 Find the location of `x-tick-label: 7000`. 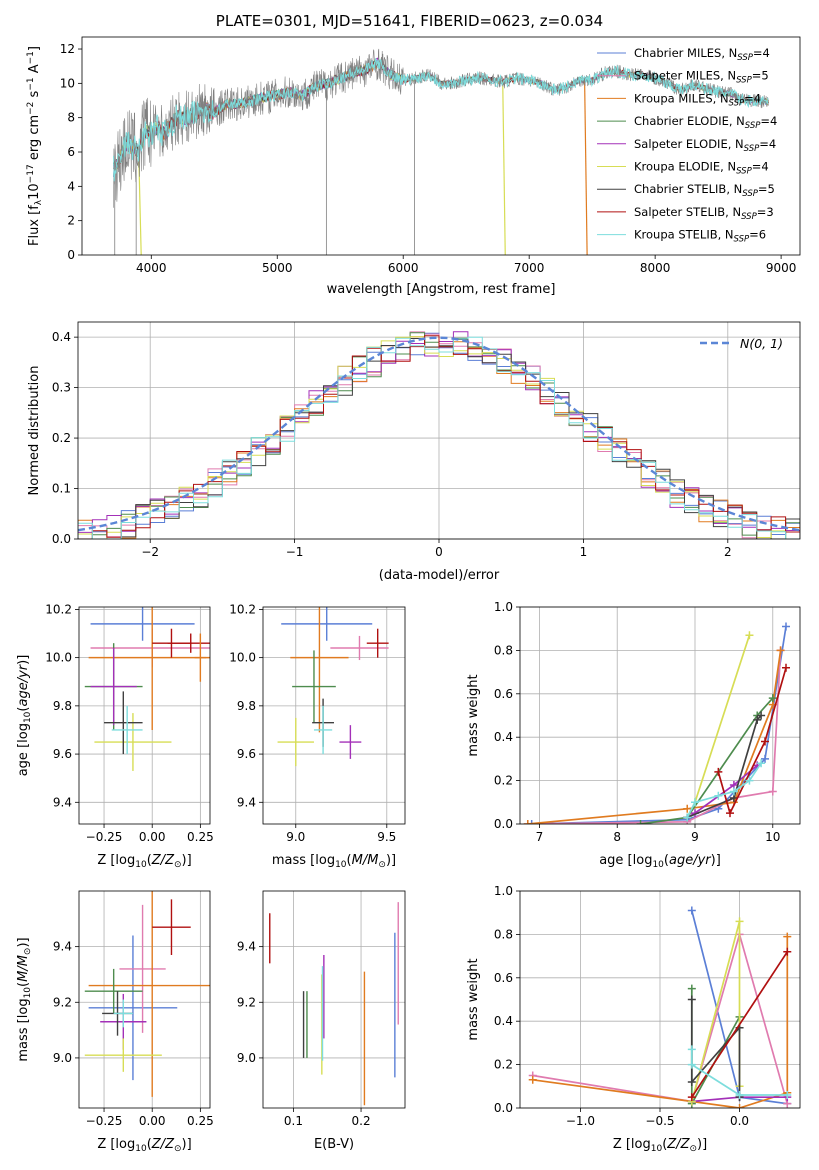

x-tick-label: 7000 is located at coordinates (529, 268).